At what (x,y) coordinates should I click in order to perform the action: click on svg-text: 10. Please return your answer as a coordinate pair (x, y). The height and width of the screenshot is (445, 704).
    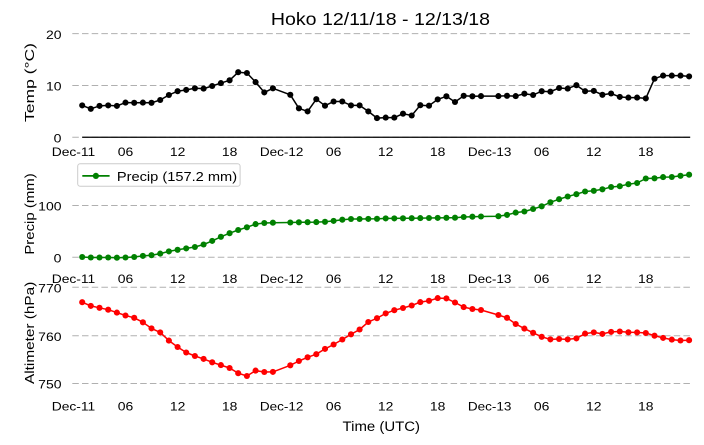
    Looking at the image, I should click on (54, 87).